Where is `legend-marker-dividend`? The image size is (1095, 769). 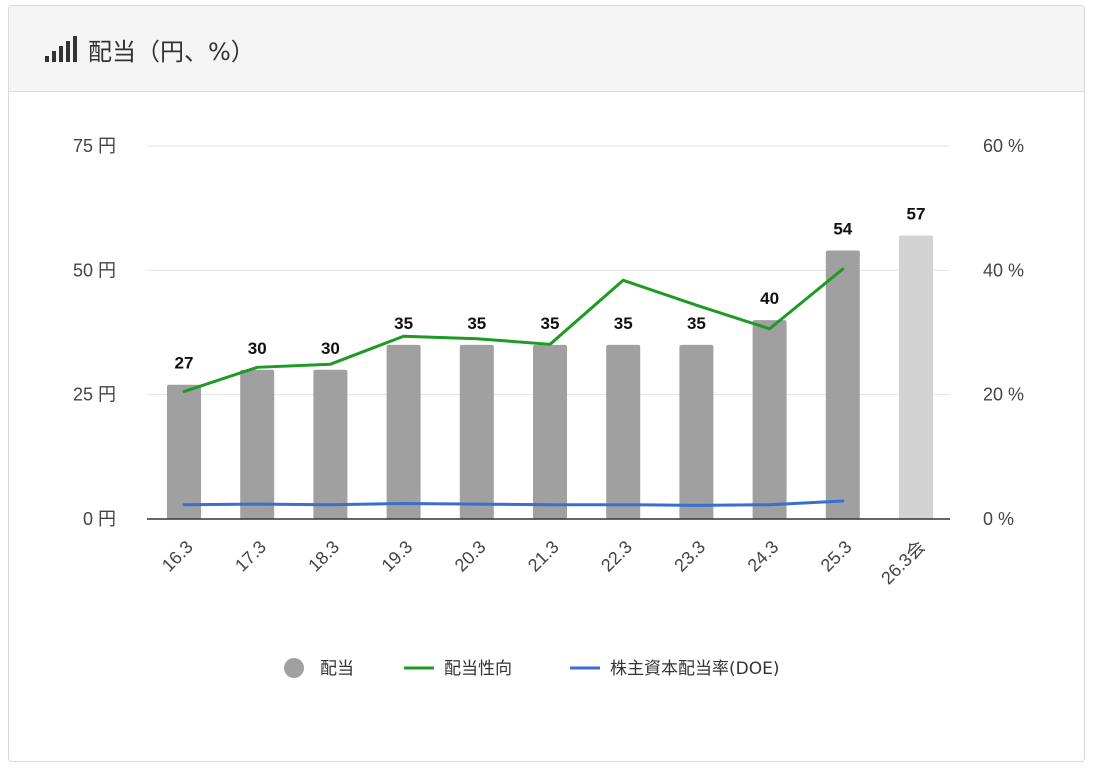 legend-marker-dividend is located at coordinates (294, 668).